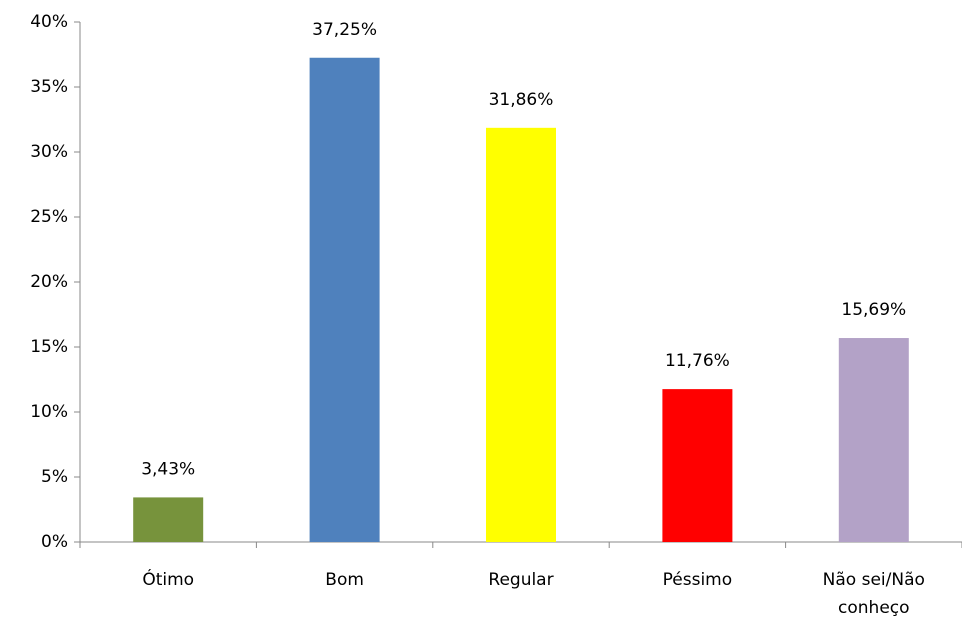  I want to click on x-tick-label: Ótimo, so click(168, 580).